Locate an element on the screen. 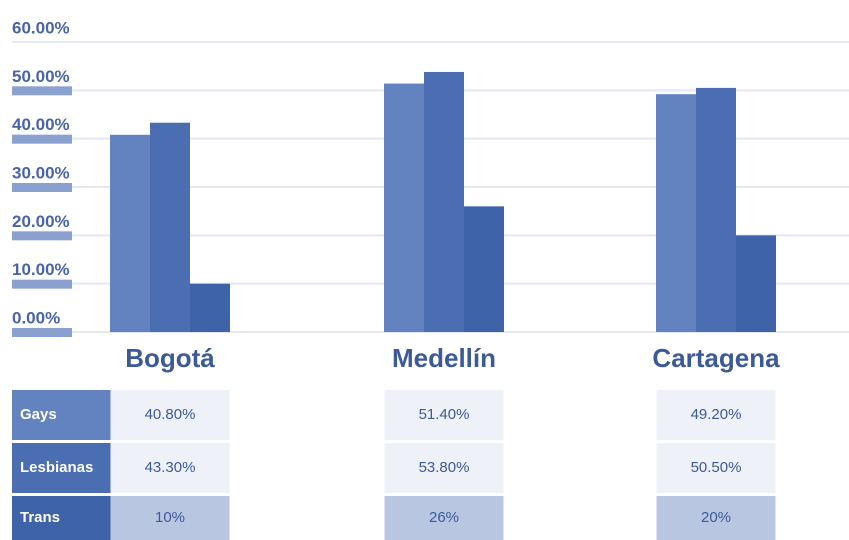 The image size is (849, 540). y-tick-label: 30.00% is located at coordinates (41, 172).